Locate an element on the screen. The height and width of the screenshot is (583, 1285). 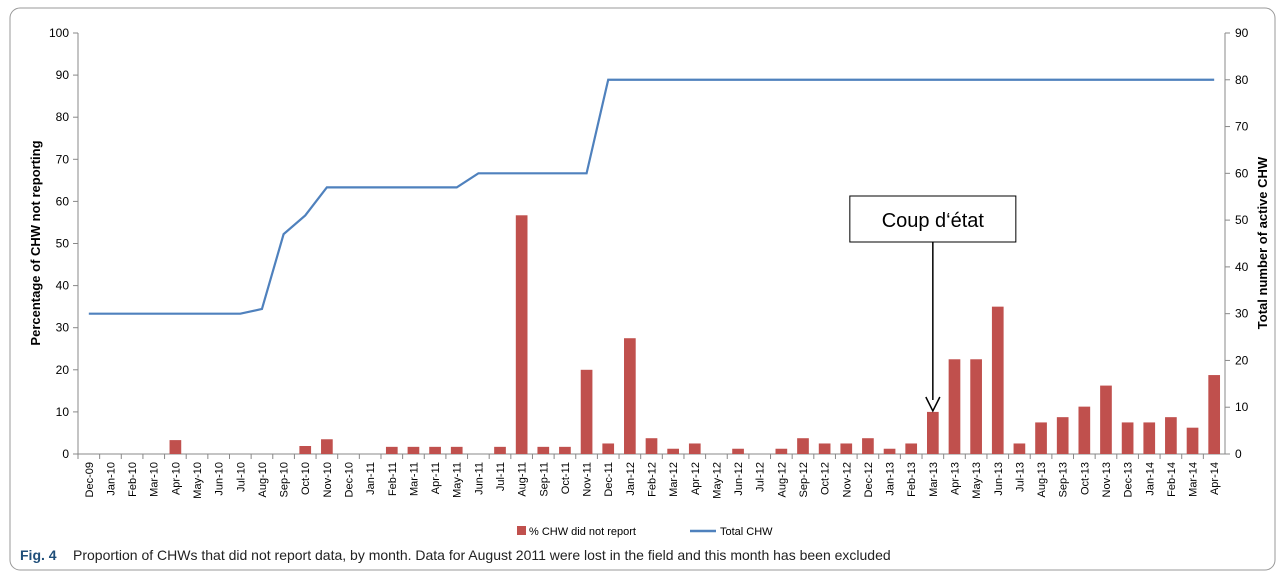
x-tick-label: Mar-12 is located at coordinates (674, 479).